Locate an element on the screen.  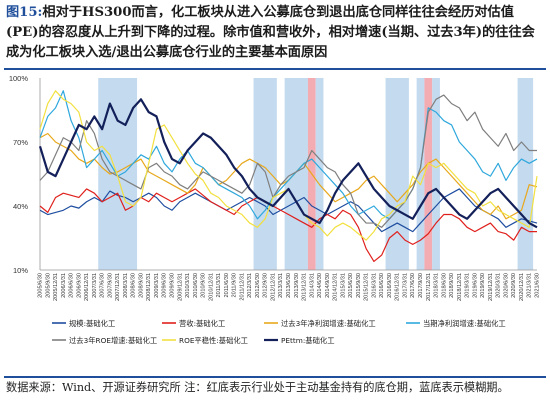
legend-label: PEttm:基础化工 is located at coordinates (308, 340).